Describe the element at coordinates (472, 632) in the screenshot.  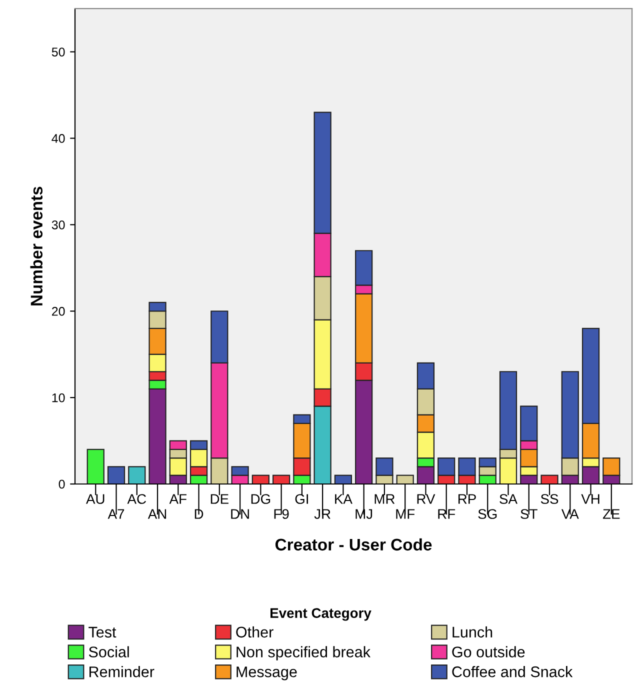
I see `legend-label: Lunch` at that location.